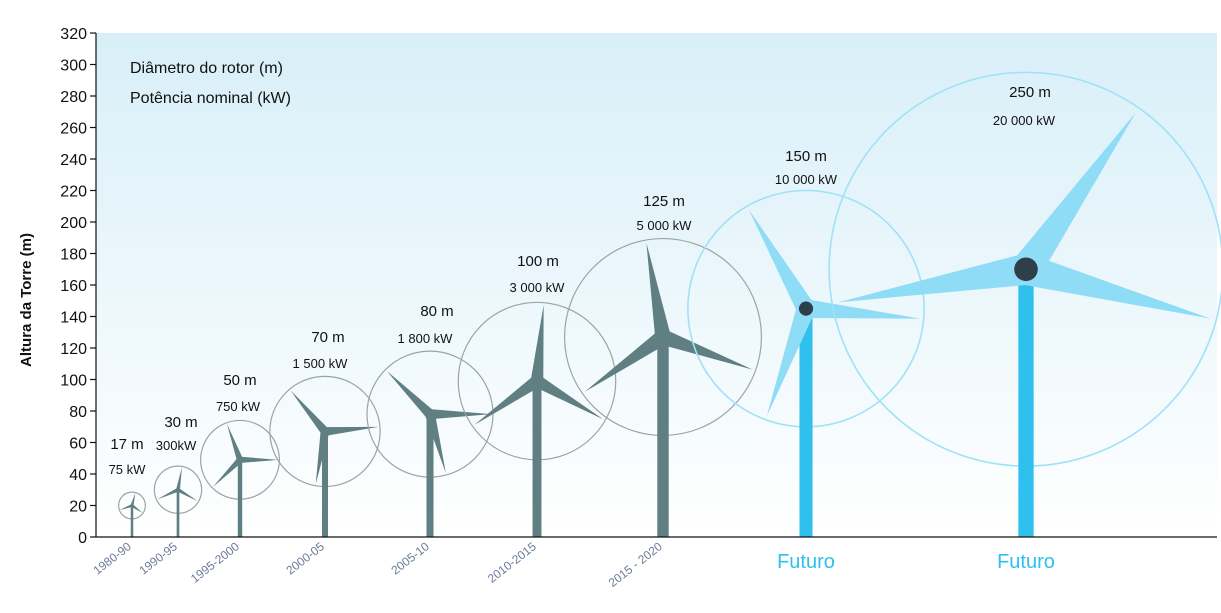  Describe the element at coordinates (126, 444) in the screenshot. I see `diameter-label: 17 m` at that location.